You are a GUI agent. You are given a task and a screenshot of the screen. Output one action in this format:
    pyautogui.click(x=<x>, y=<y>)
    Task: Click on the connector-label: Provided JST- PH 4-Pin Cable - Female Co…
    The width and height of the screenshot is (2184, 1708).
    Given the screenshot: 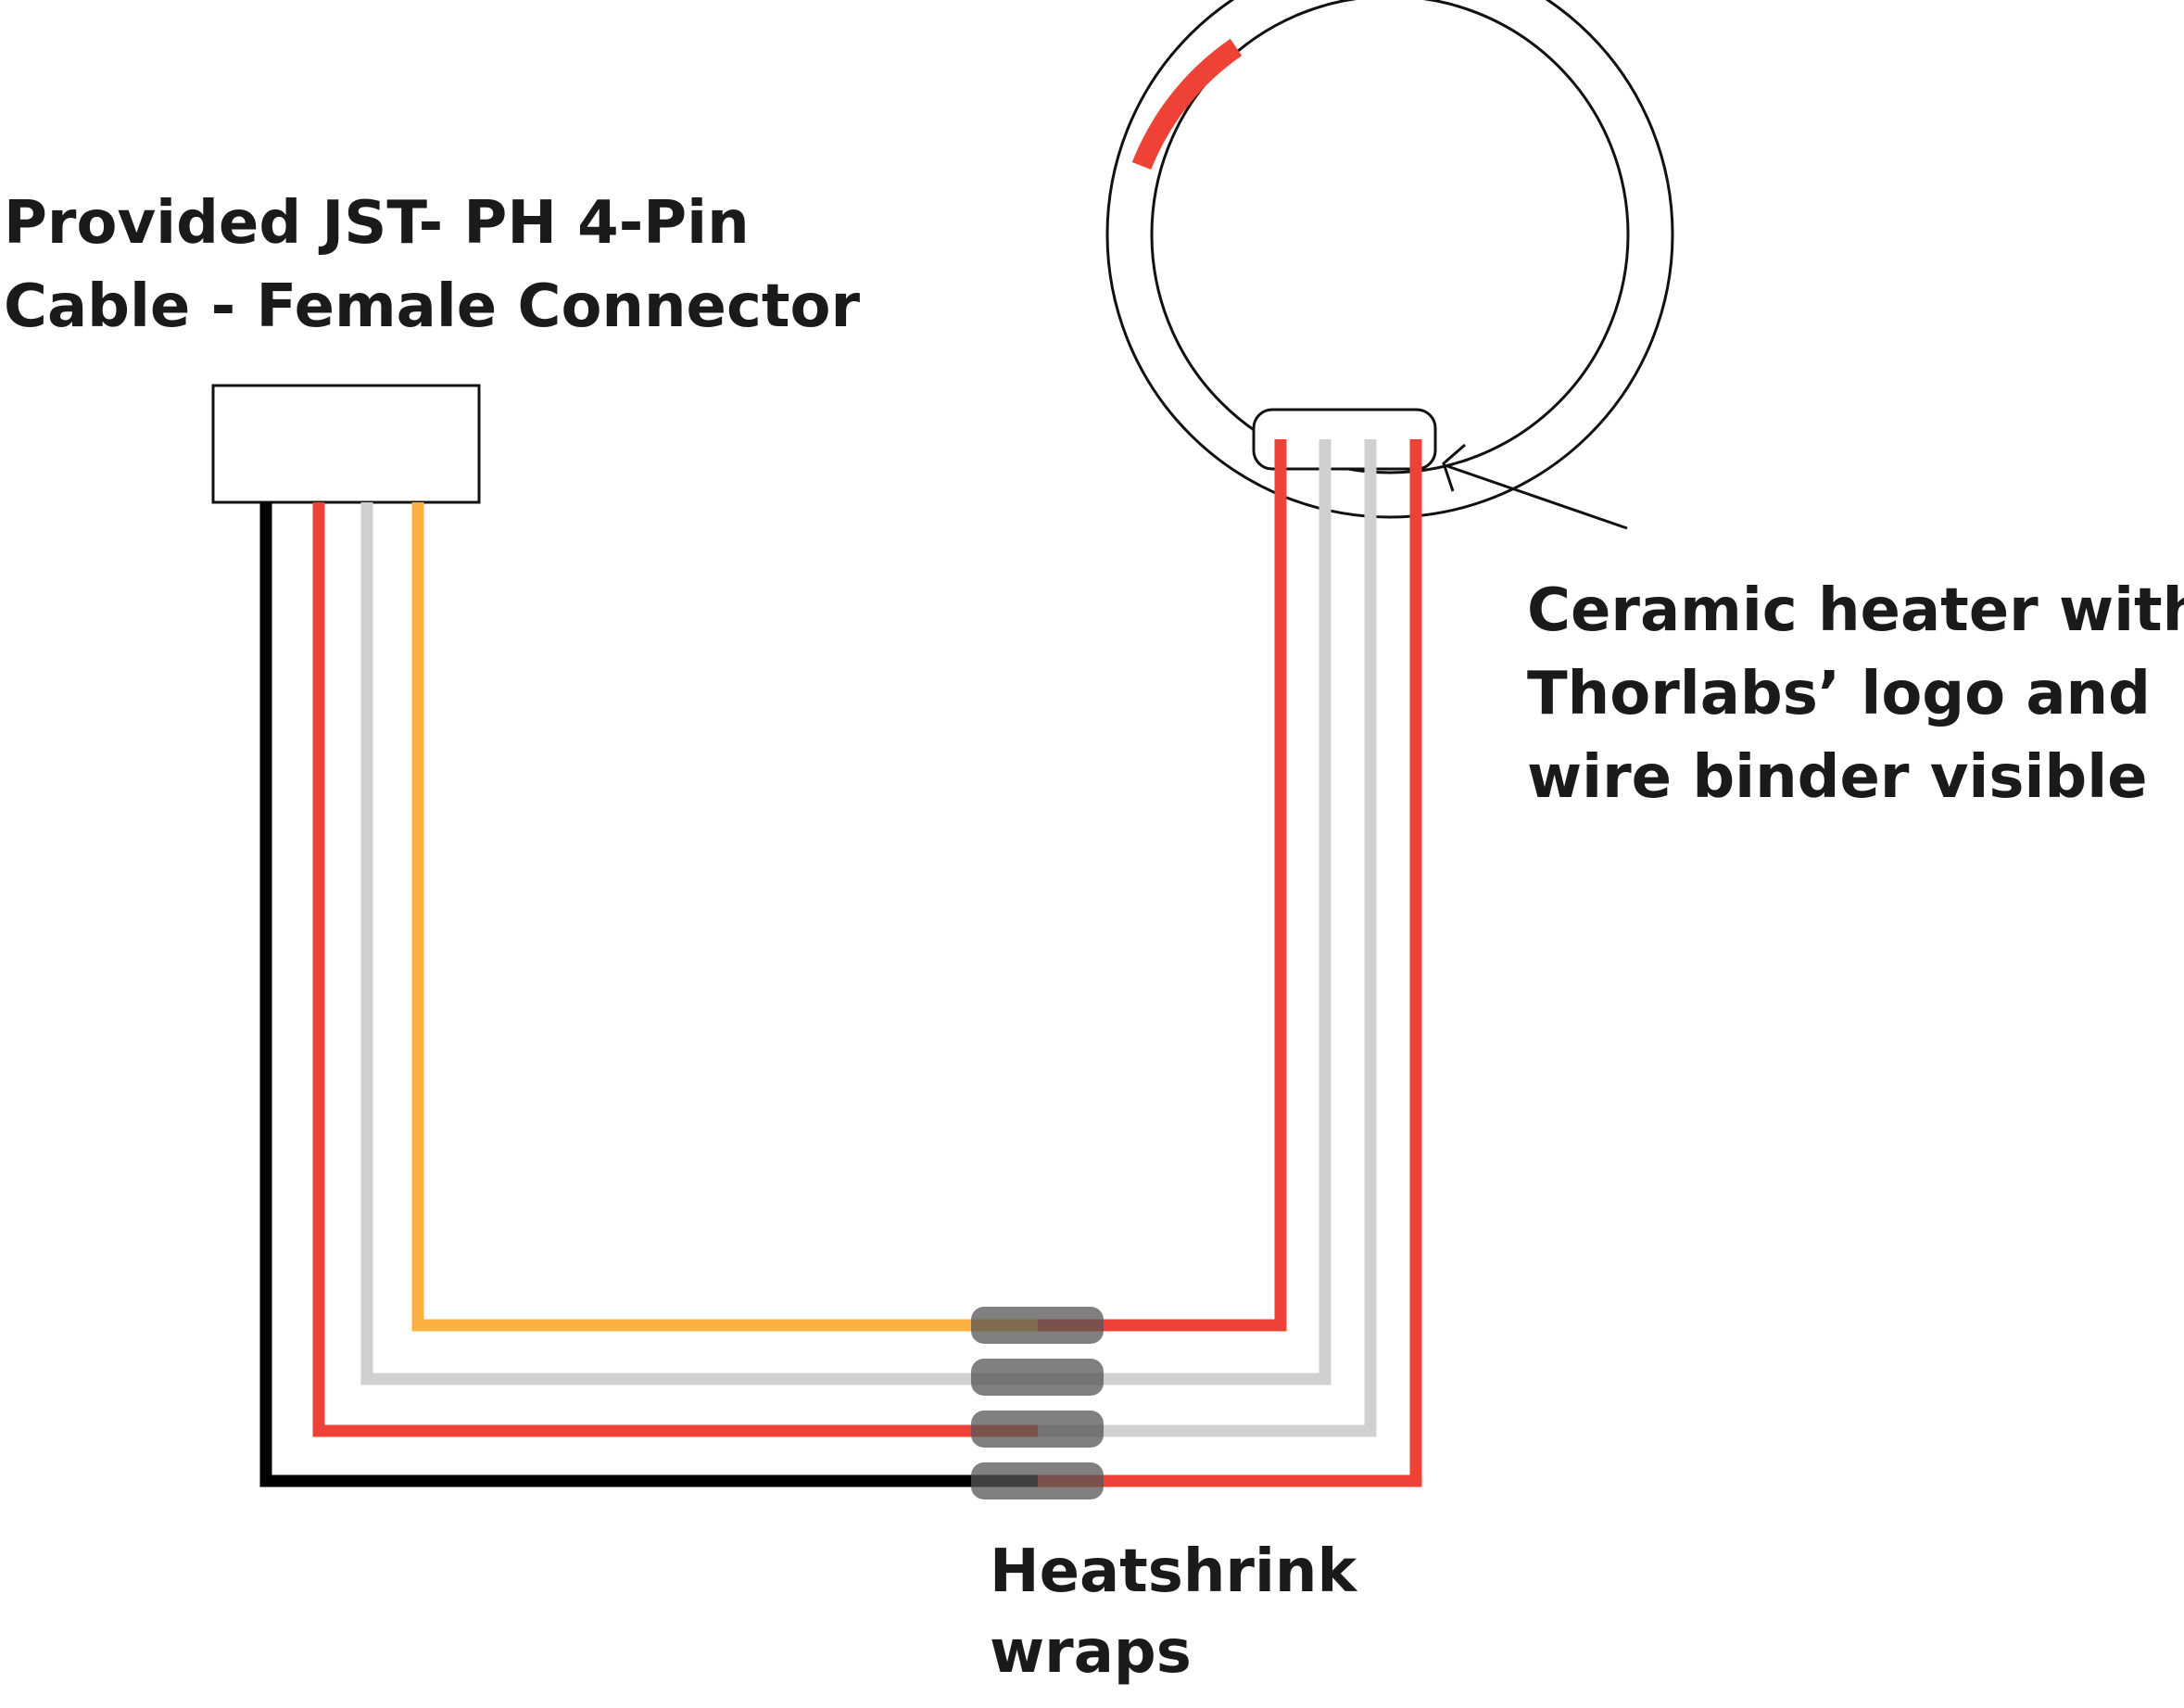 What is the action you would take?
    pyautogui.click(x=432, y=265)
    